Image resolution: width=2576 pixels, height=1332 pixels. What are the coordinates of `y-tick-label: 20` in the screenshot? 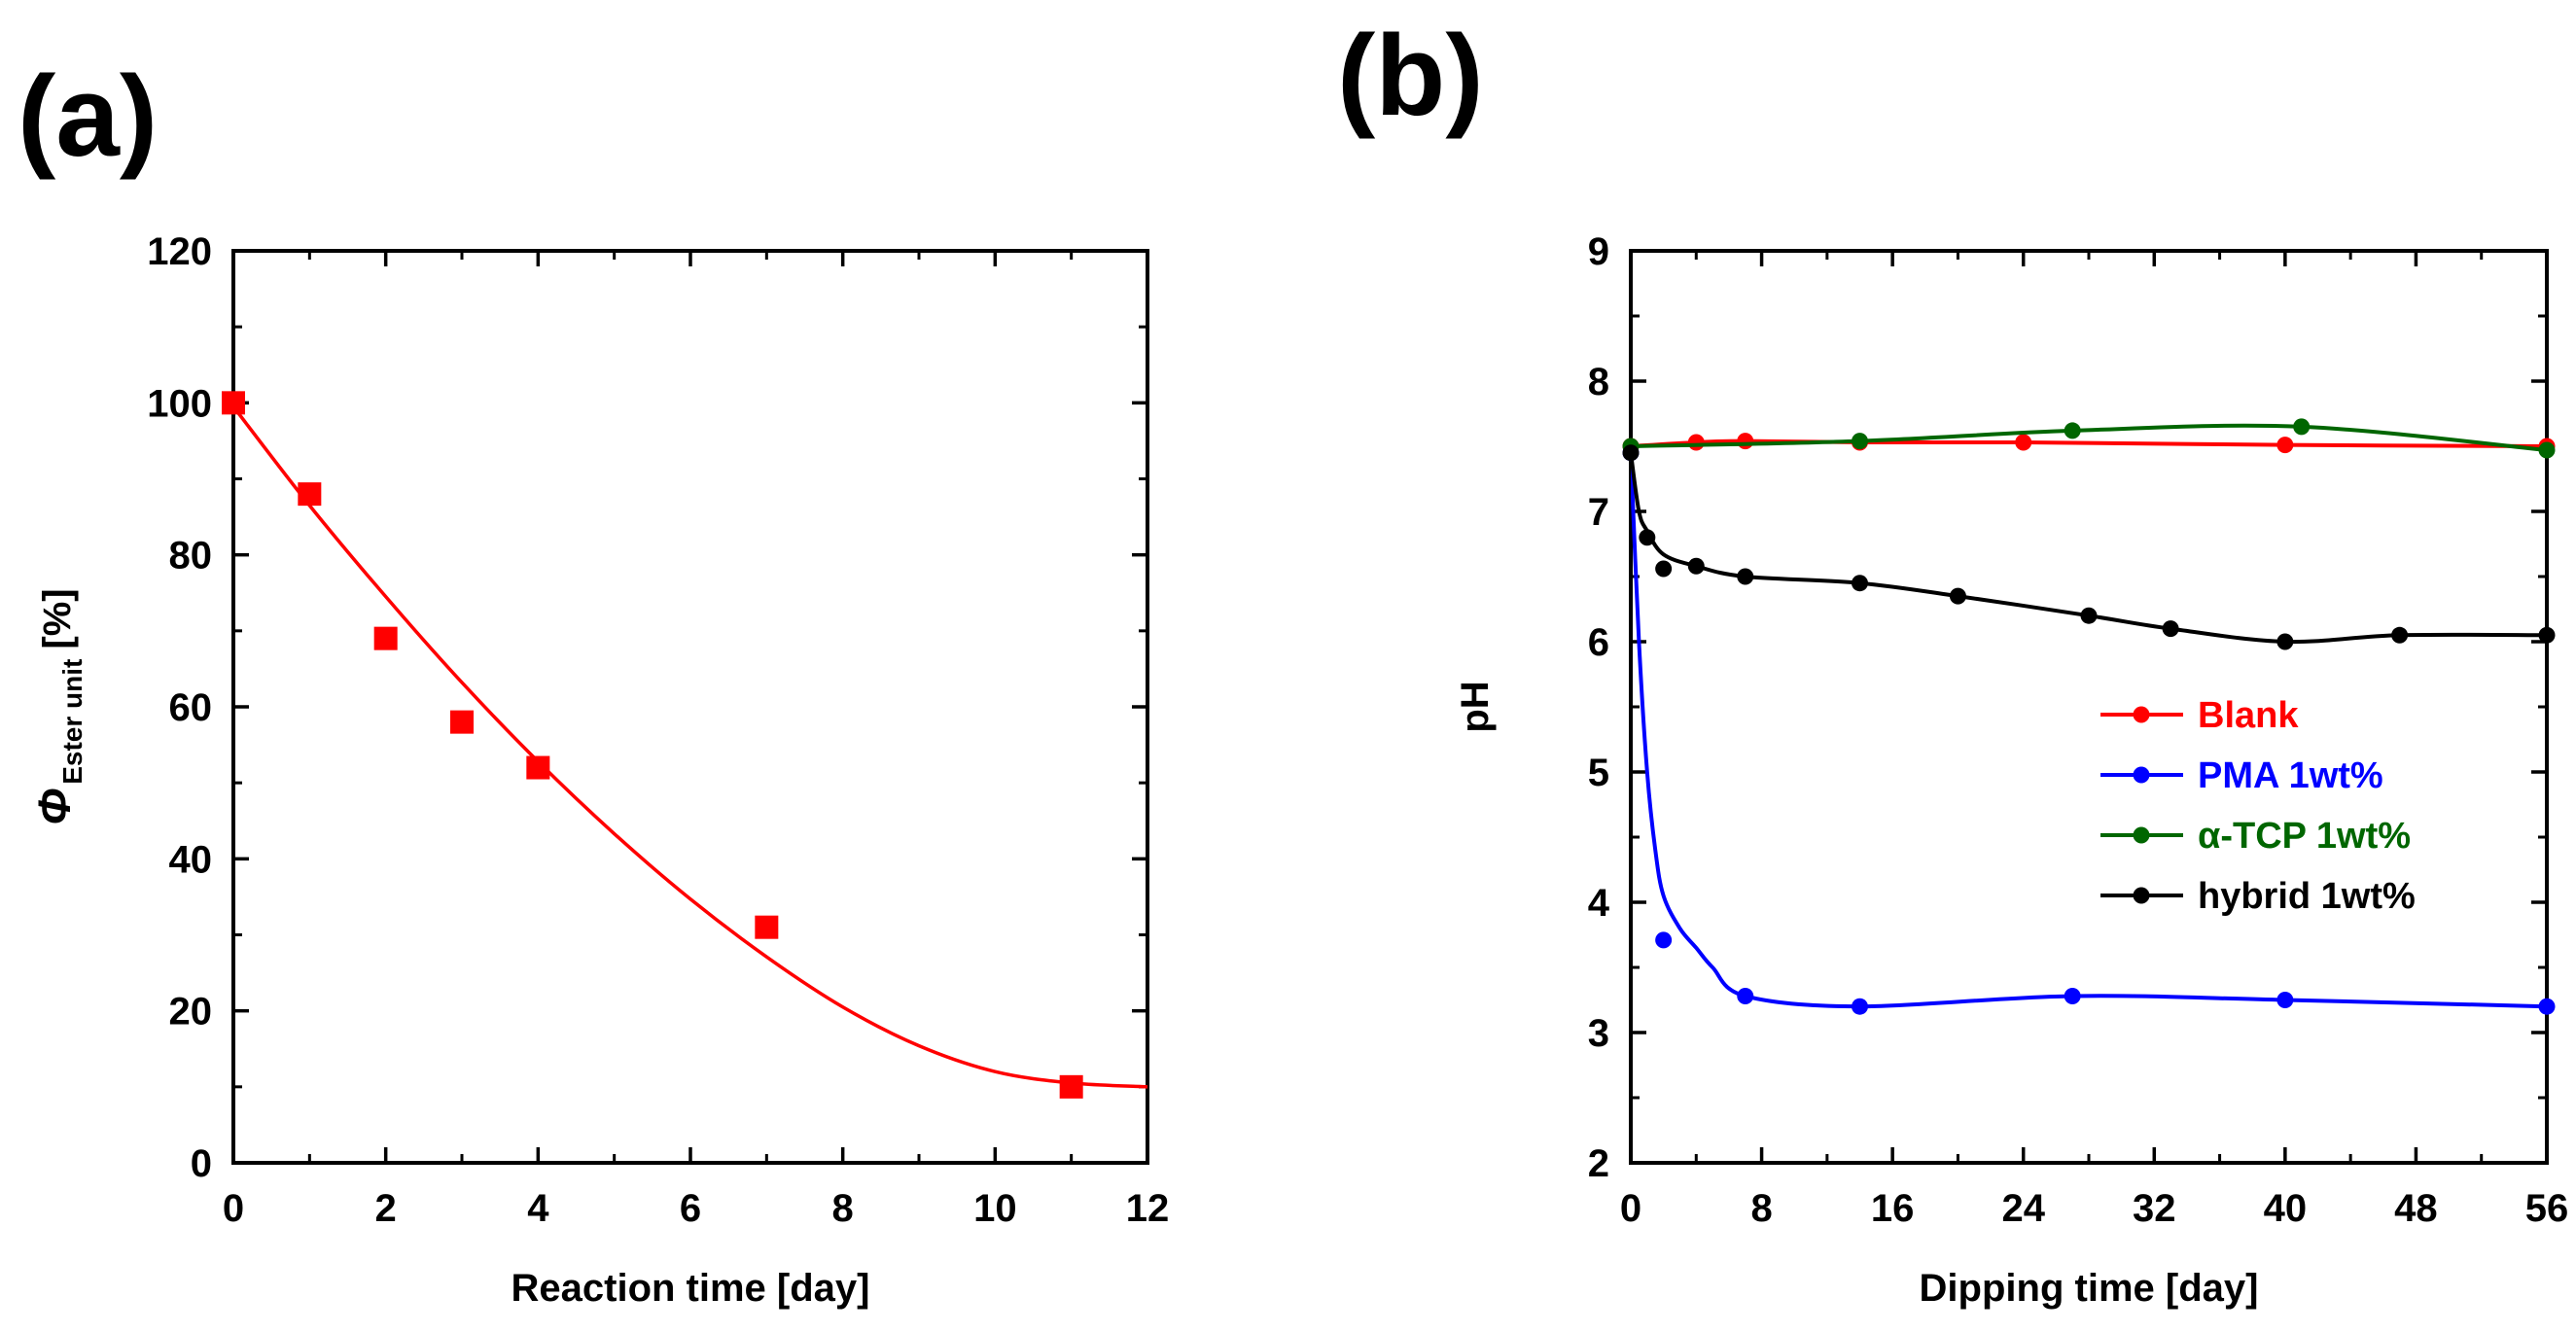 It's located at (191, 1012).